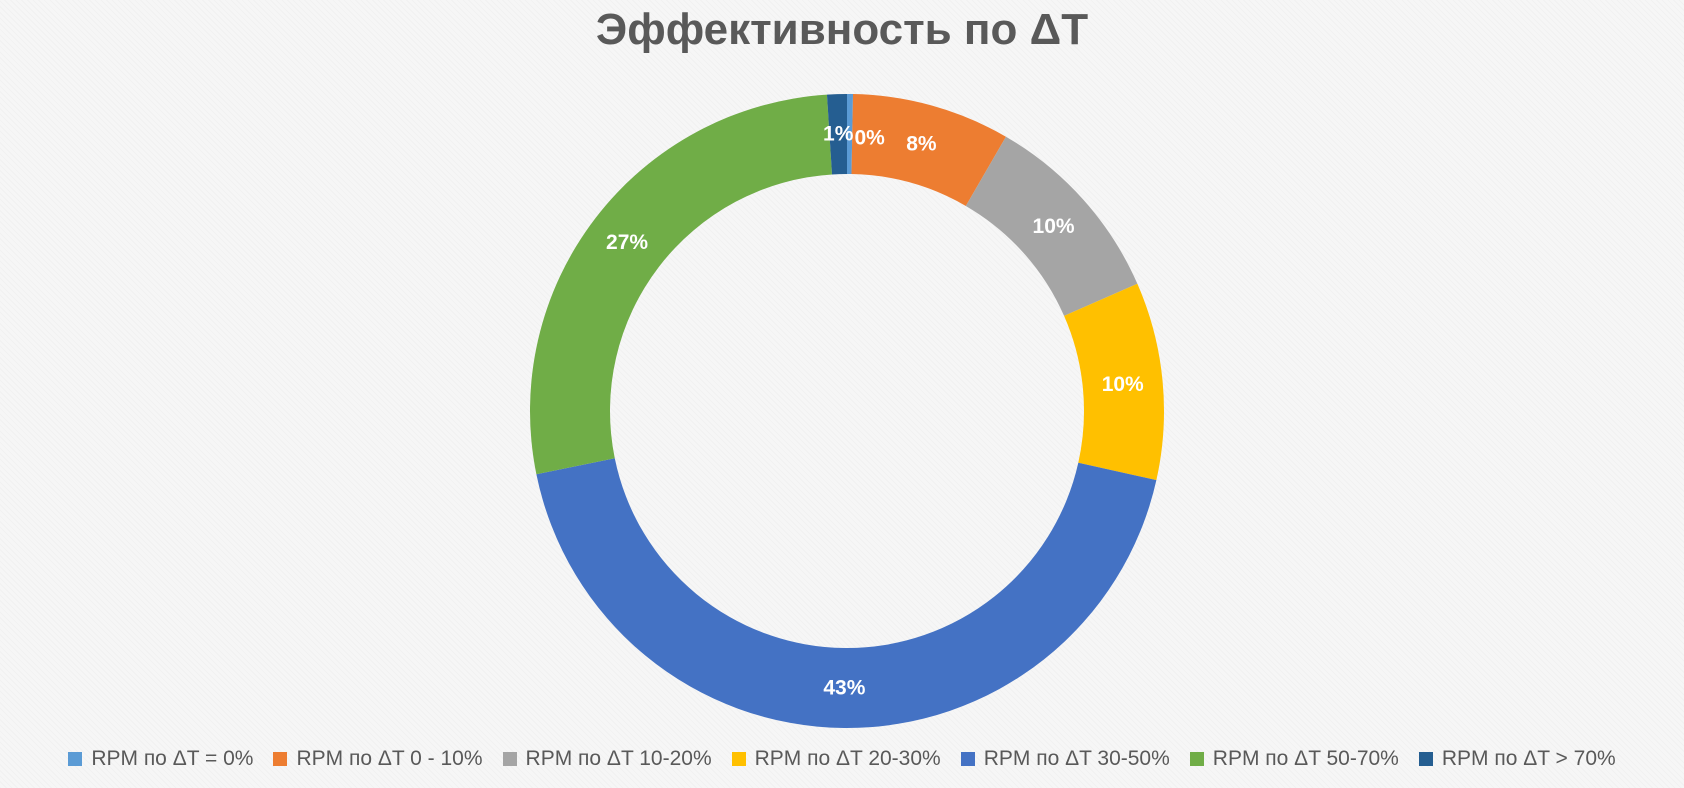  What do you see at coordinates (1305, 758) in the screenshot?
I see `legend-label: RPM по ΔT 50-70%` at bounding box center [1305, 758].